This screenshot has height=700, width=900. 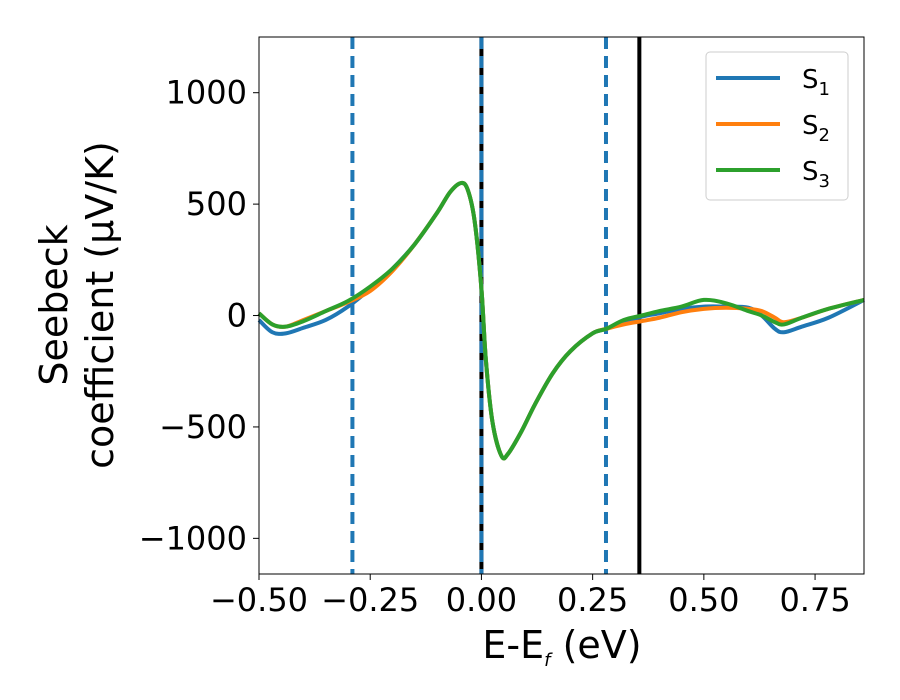 I want to click on y-axis-title-line2: coefficient (μV/K), so click(x=100, y=305).